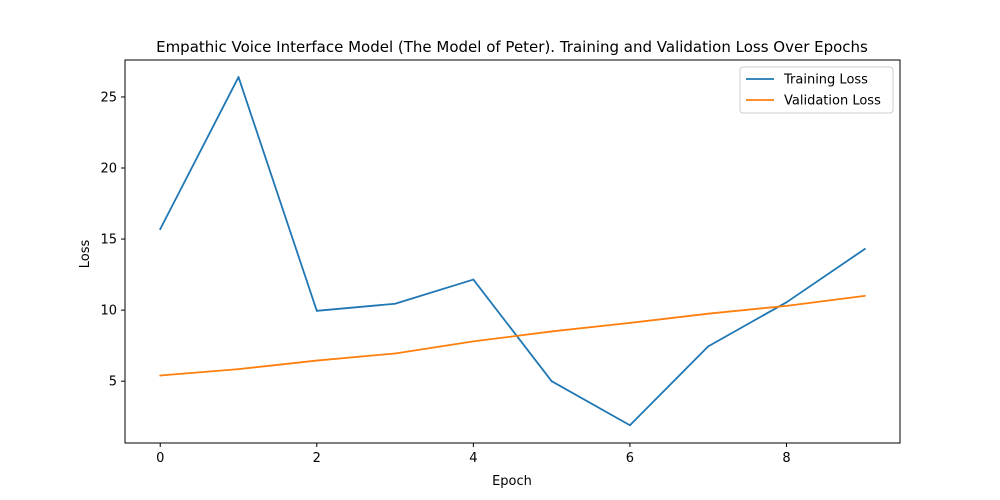 This screenshot has width=1000, height=500. Describe the element at coordinates (108, 97) in the screenshot. I see `y-tick-label: 25` at that location.